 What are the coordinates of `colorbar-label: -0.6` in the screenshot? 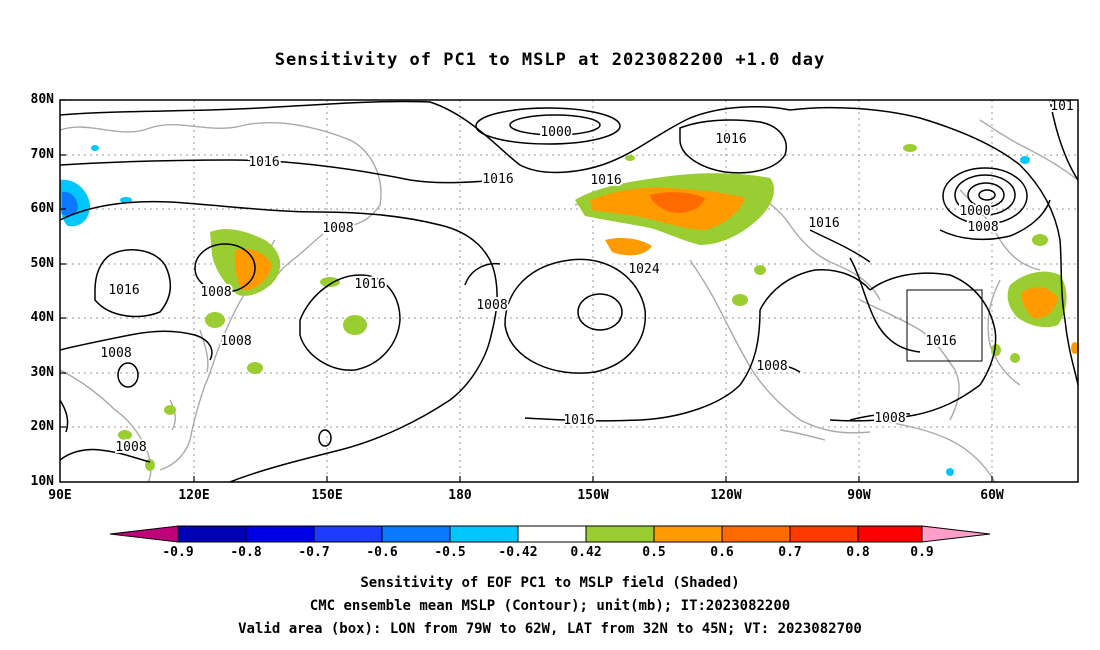 It's located at (382, 552).